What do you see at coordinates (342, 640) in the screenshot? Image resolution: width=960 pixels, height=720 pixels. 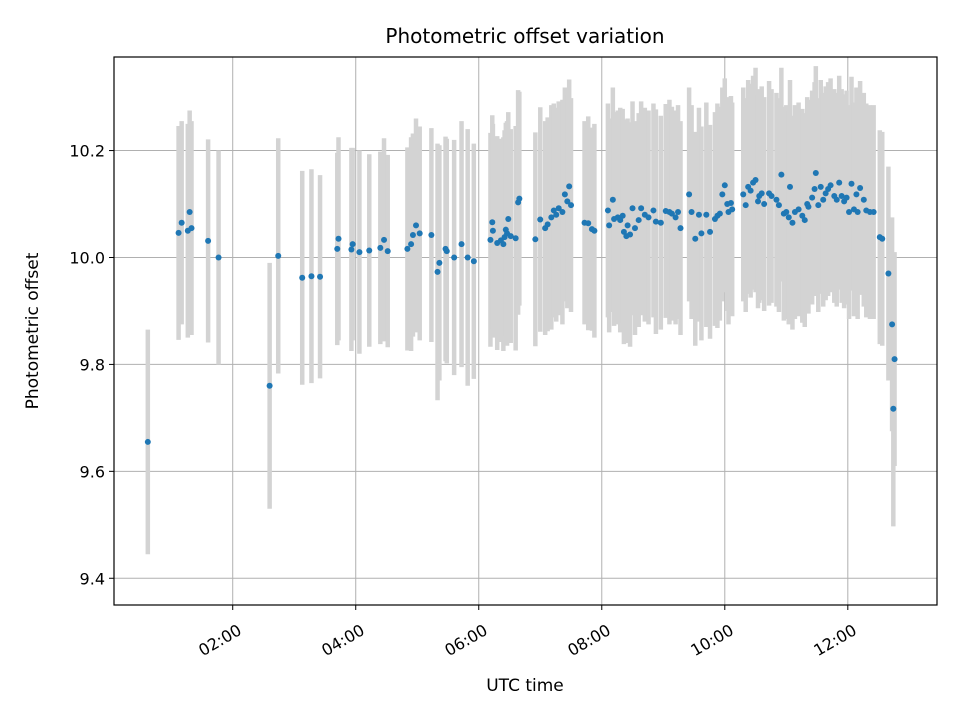 I see `x-tick-label: 04:00` at bounding box center [342, 640].